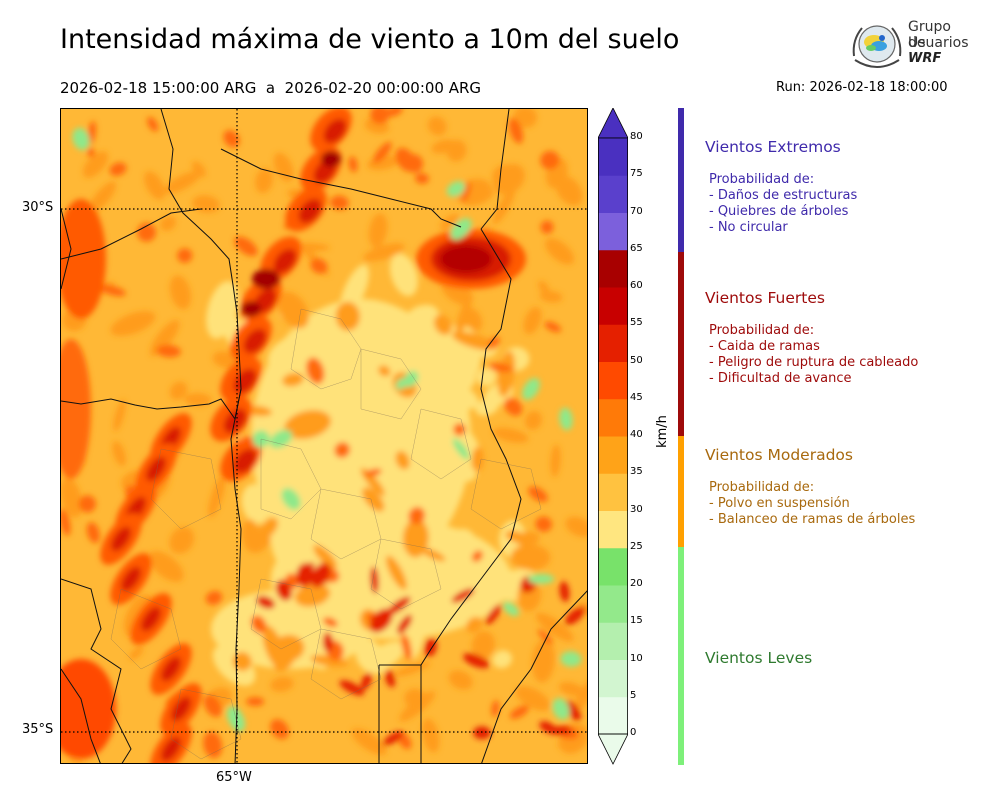  What do you see at coordinates (636, 472) in the screenshot?
I see `colorbar-tick-label: 35` at bounding box center [636, 472].